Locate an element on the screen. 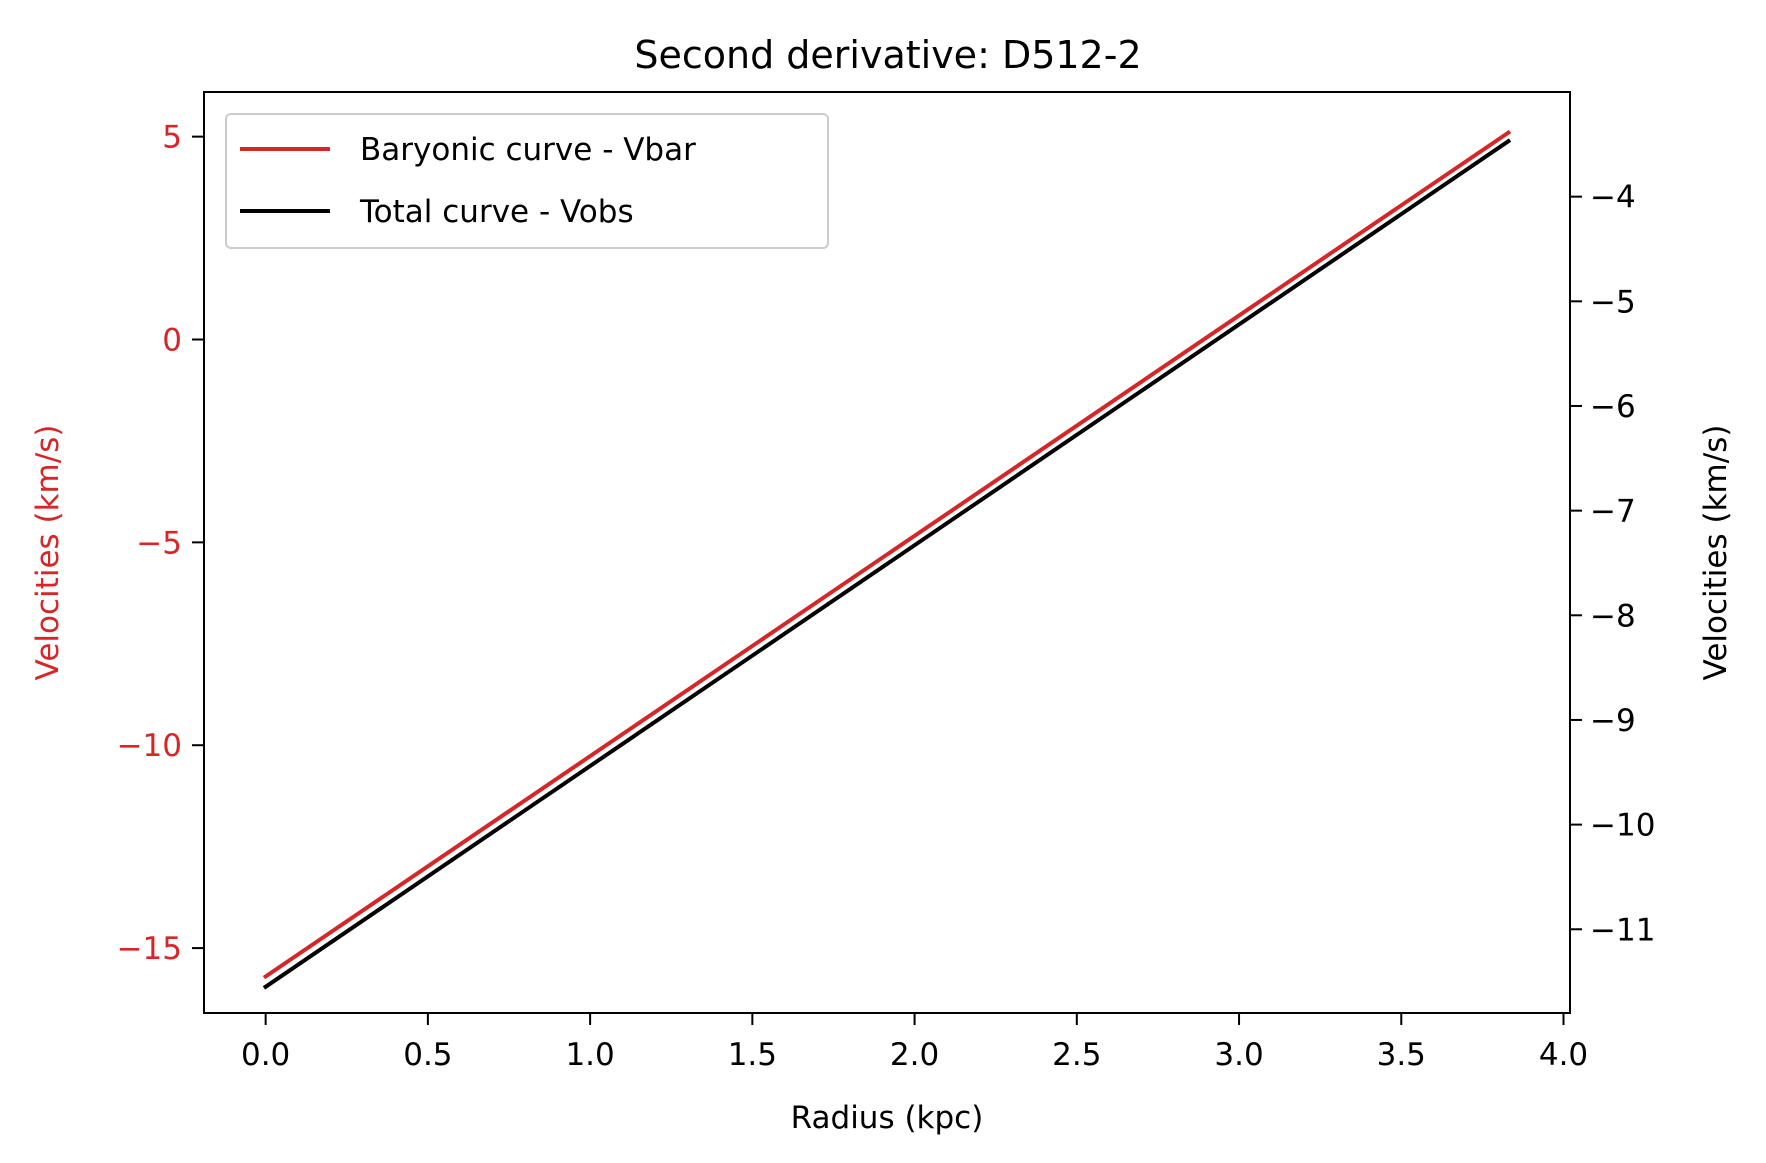 This screenshot has height=1163, width=1766. x-tick-label: 4.0 is located at coordinates (1563, 1055).